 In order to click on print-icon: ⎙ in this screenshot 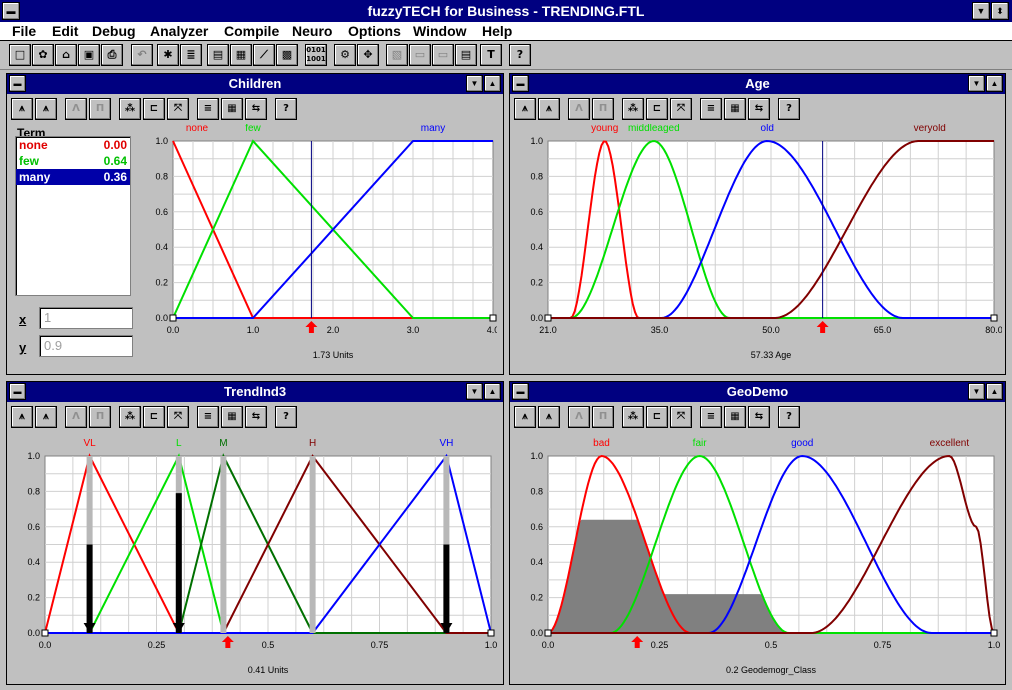, I will do `click(112, 55)`.